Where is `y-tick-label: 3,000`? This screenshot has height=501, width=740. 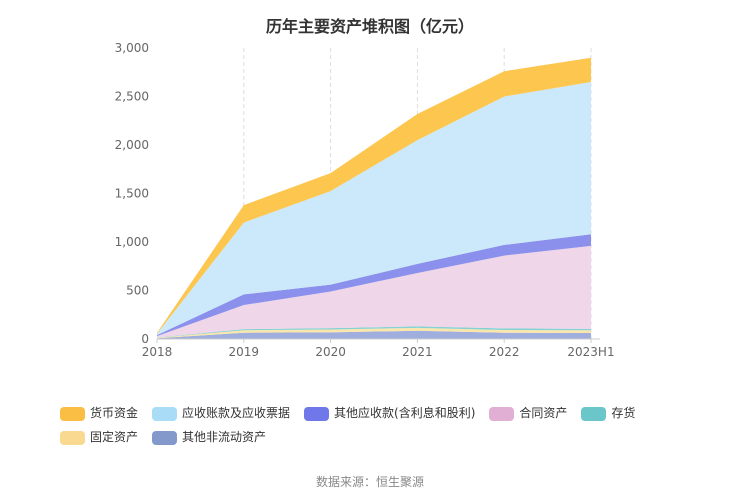 y-tick-label: 3,000 is located at coordinates (132, 48).